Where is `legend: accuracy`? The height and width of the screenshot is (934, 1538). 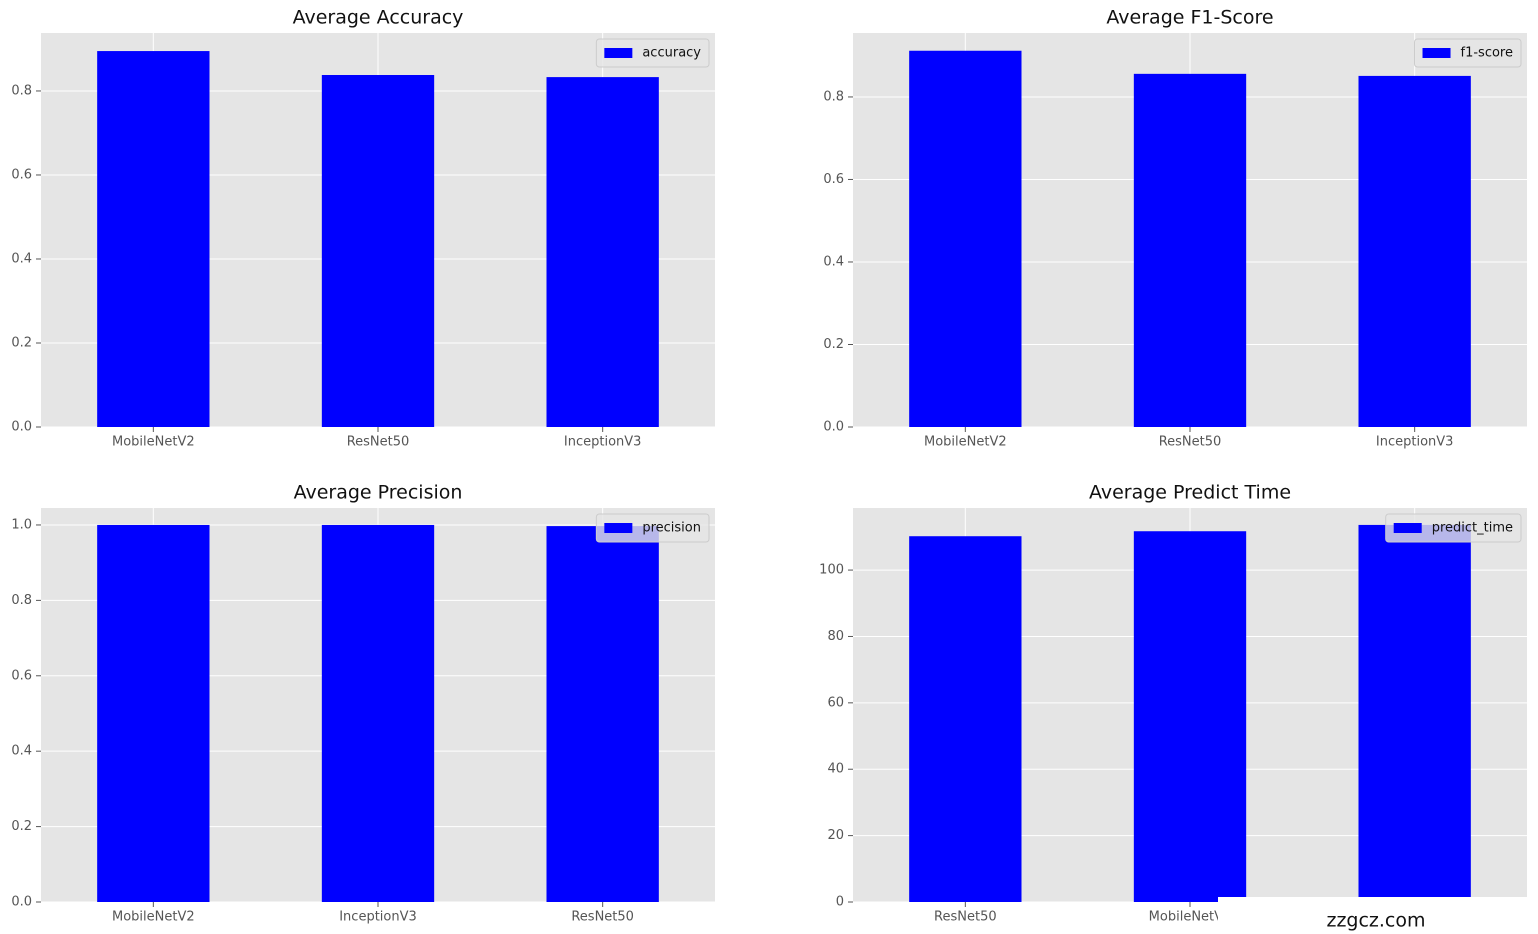 legend: accuracy is located at coordinates (652, 53).